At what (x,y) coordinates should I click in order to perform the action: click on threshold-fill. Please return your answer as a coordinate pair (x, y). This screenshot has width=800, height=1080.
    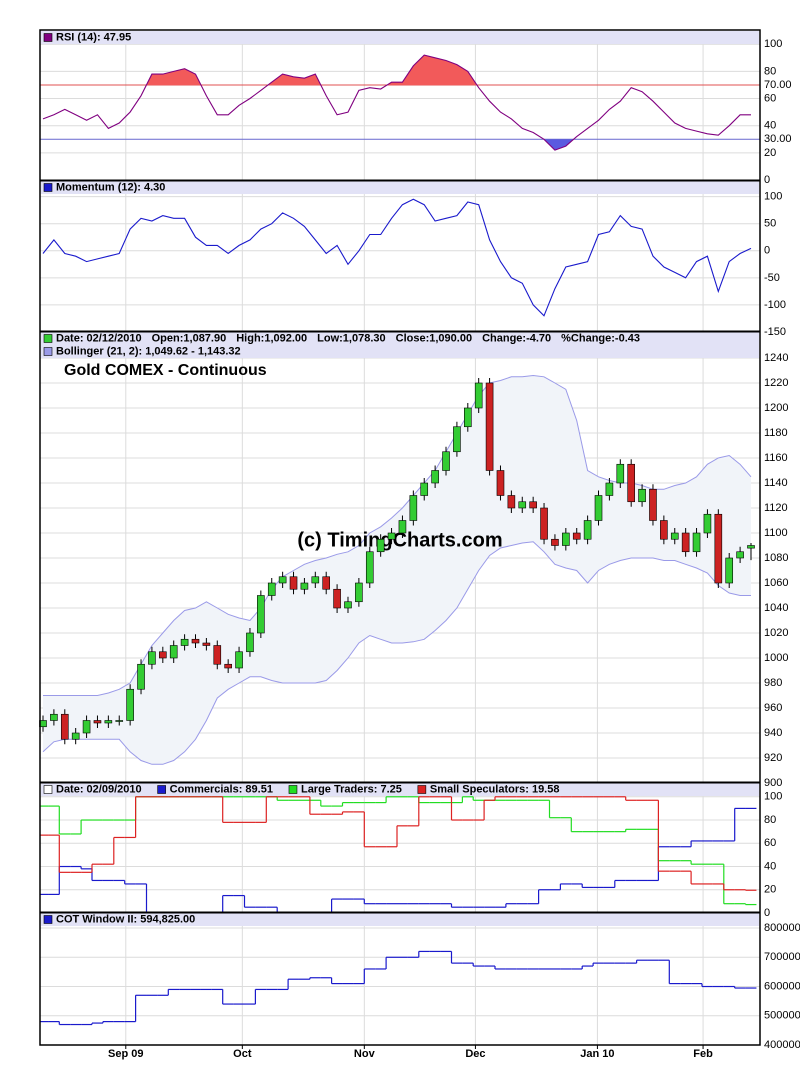
    Looking at the image, I should click on (397, 145).